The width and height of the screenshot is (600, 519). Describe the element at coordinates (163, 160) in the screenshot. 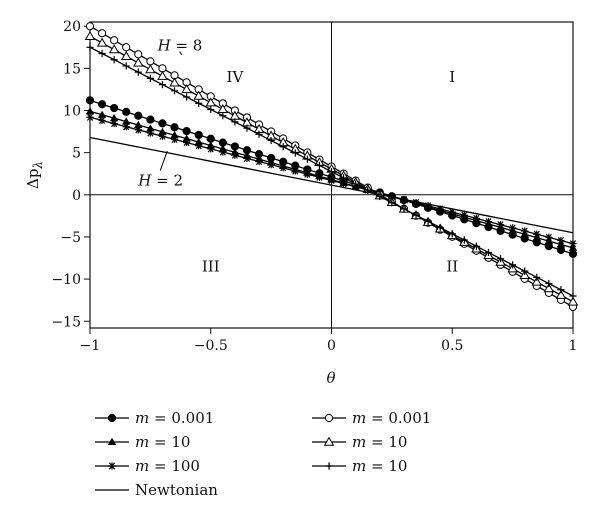

I see `annotation-arrow` at that location.